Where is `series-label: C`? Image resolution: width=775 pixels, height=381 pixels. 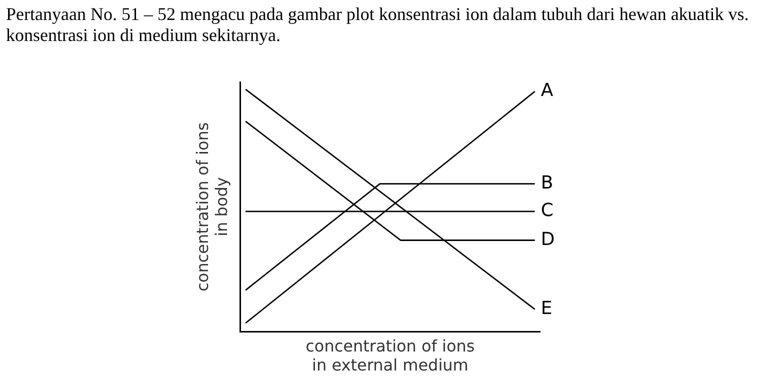
series-label: C is located at coordinates (547, 211).